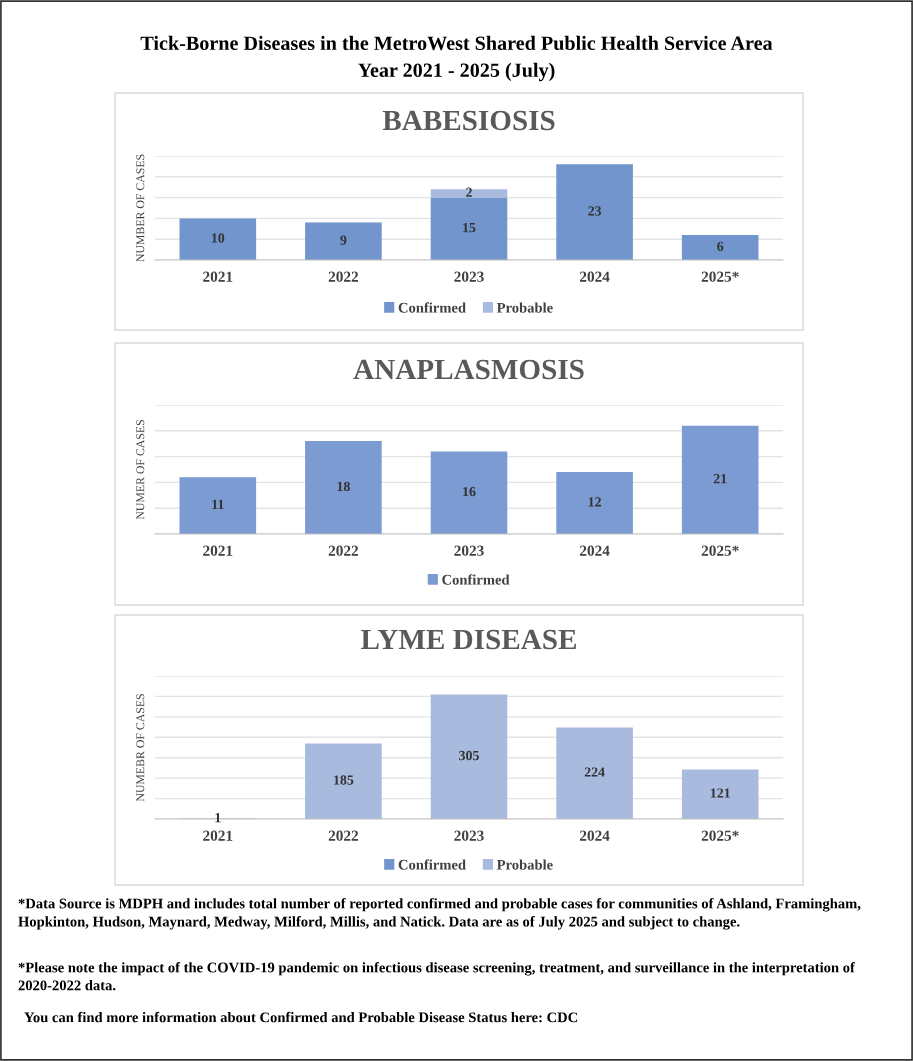  Describe the element at coordinates (218, 504) in the screenshot. I see `data-label: 11` at that location.